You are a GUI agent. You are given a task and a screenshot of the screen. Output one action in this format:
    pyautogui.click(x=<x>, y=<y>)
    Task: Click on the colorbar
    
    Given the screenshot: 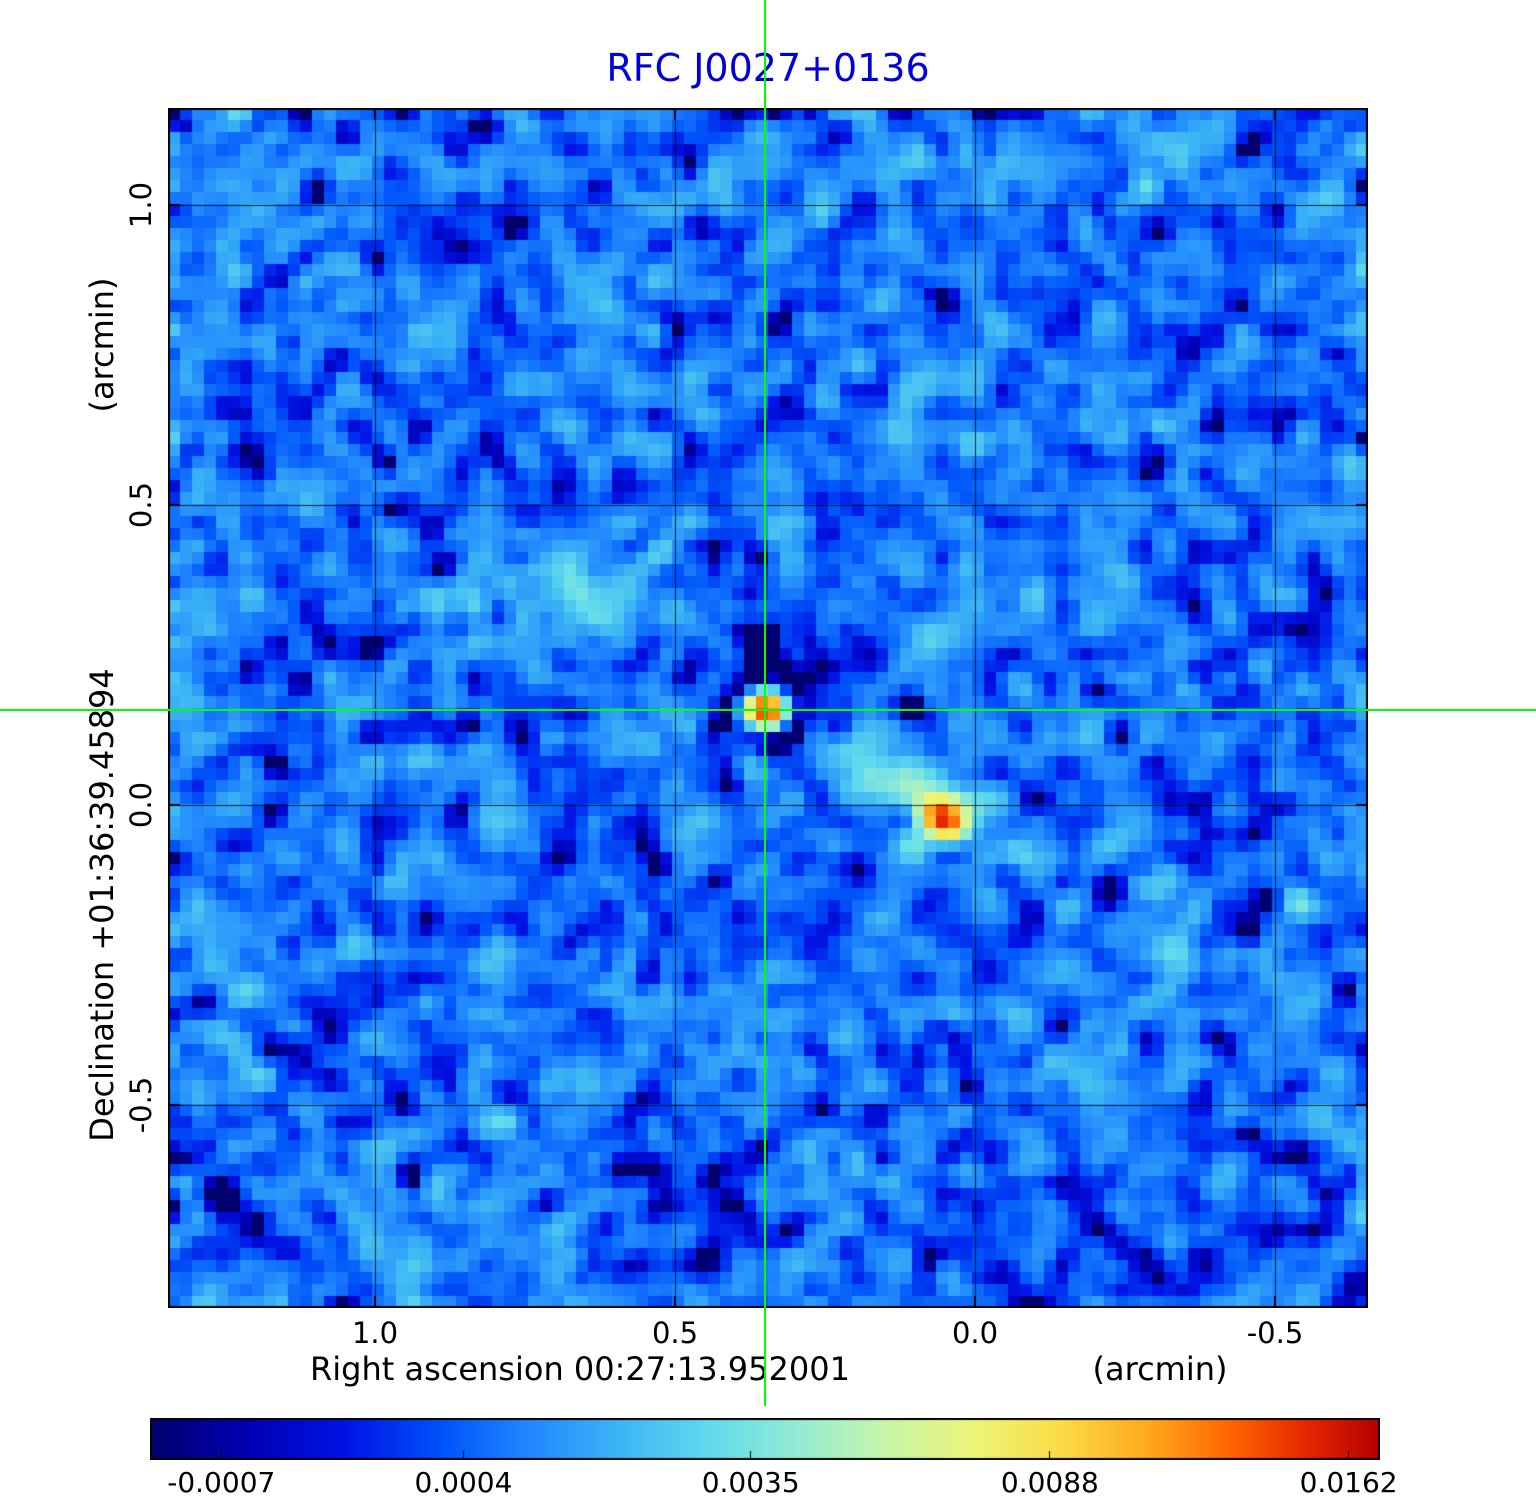 What is the action you would take?
    pyautogui.click(x=765, y=1439)
    